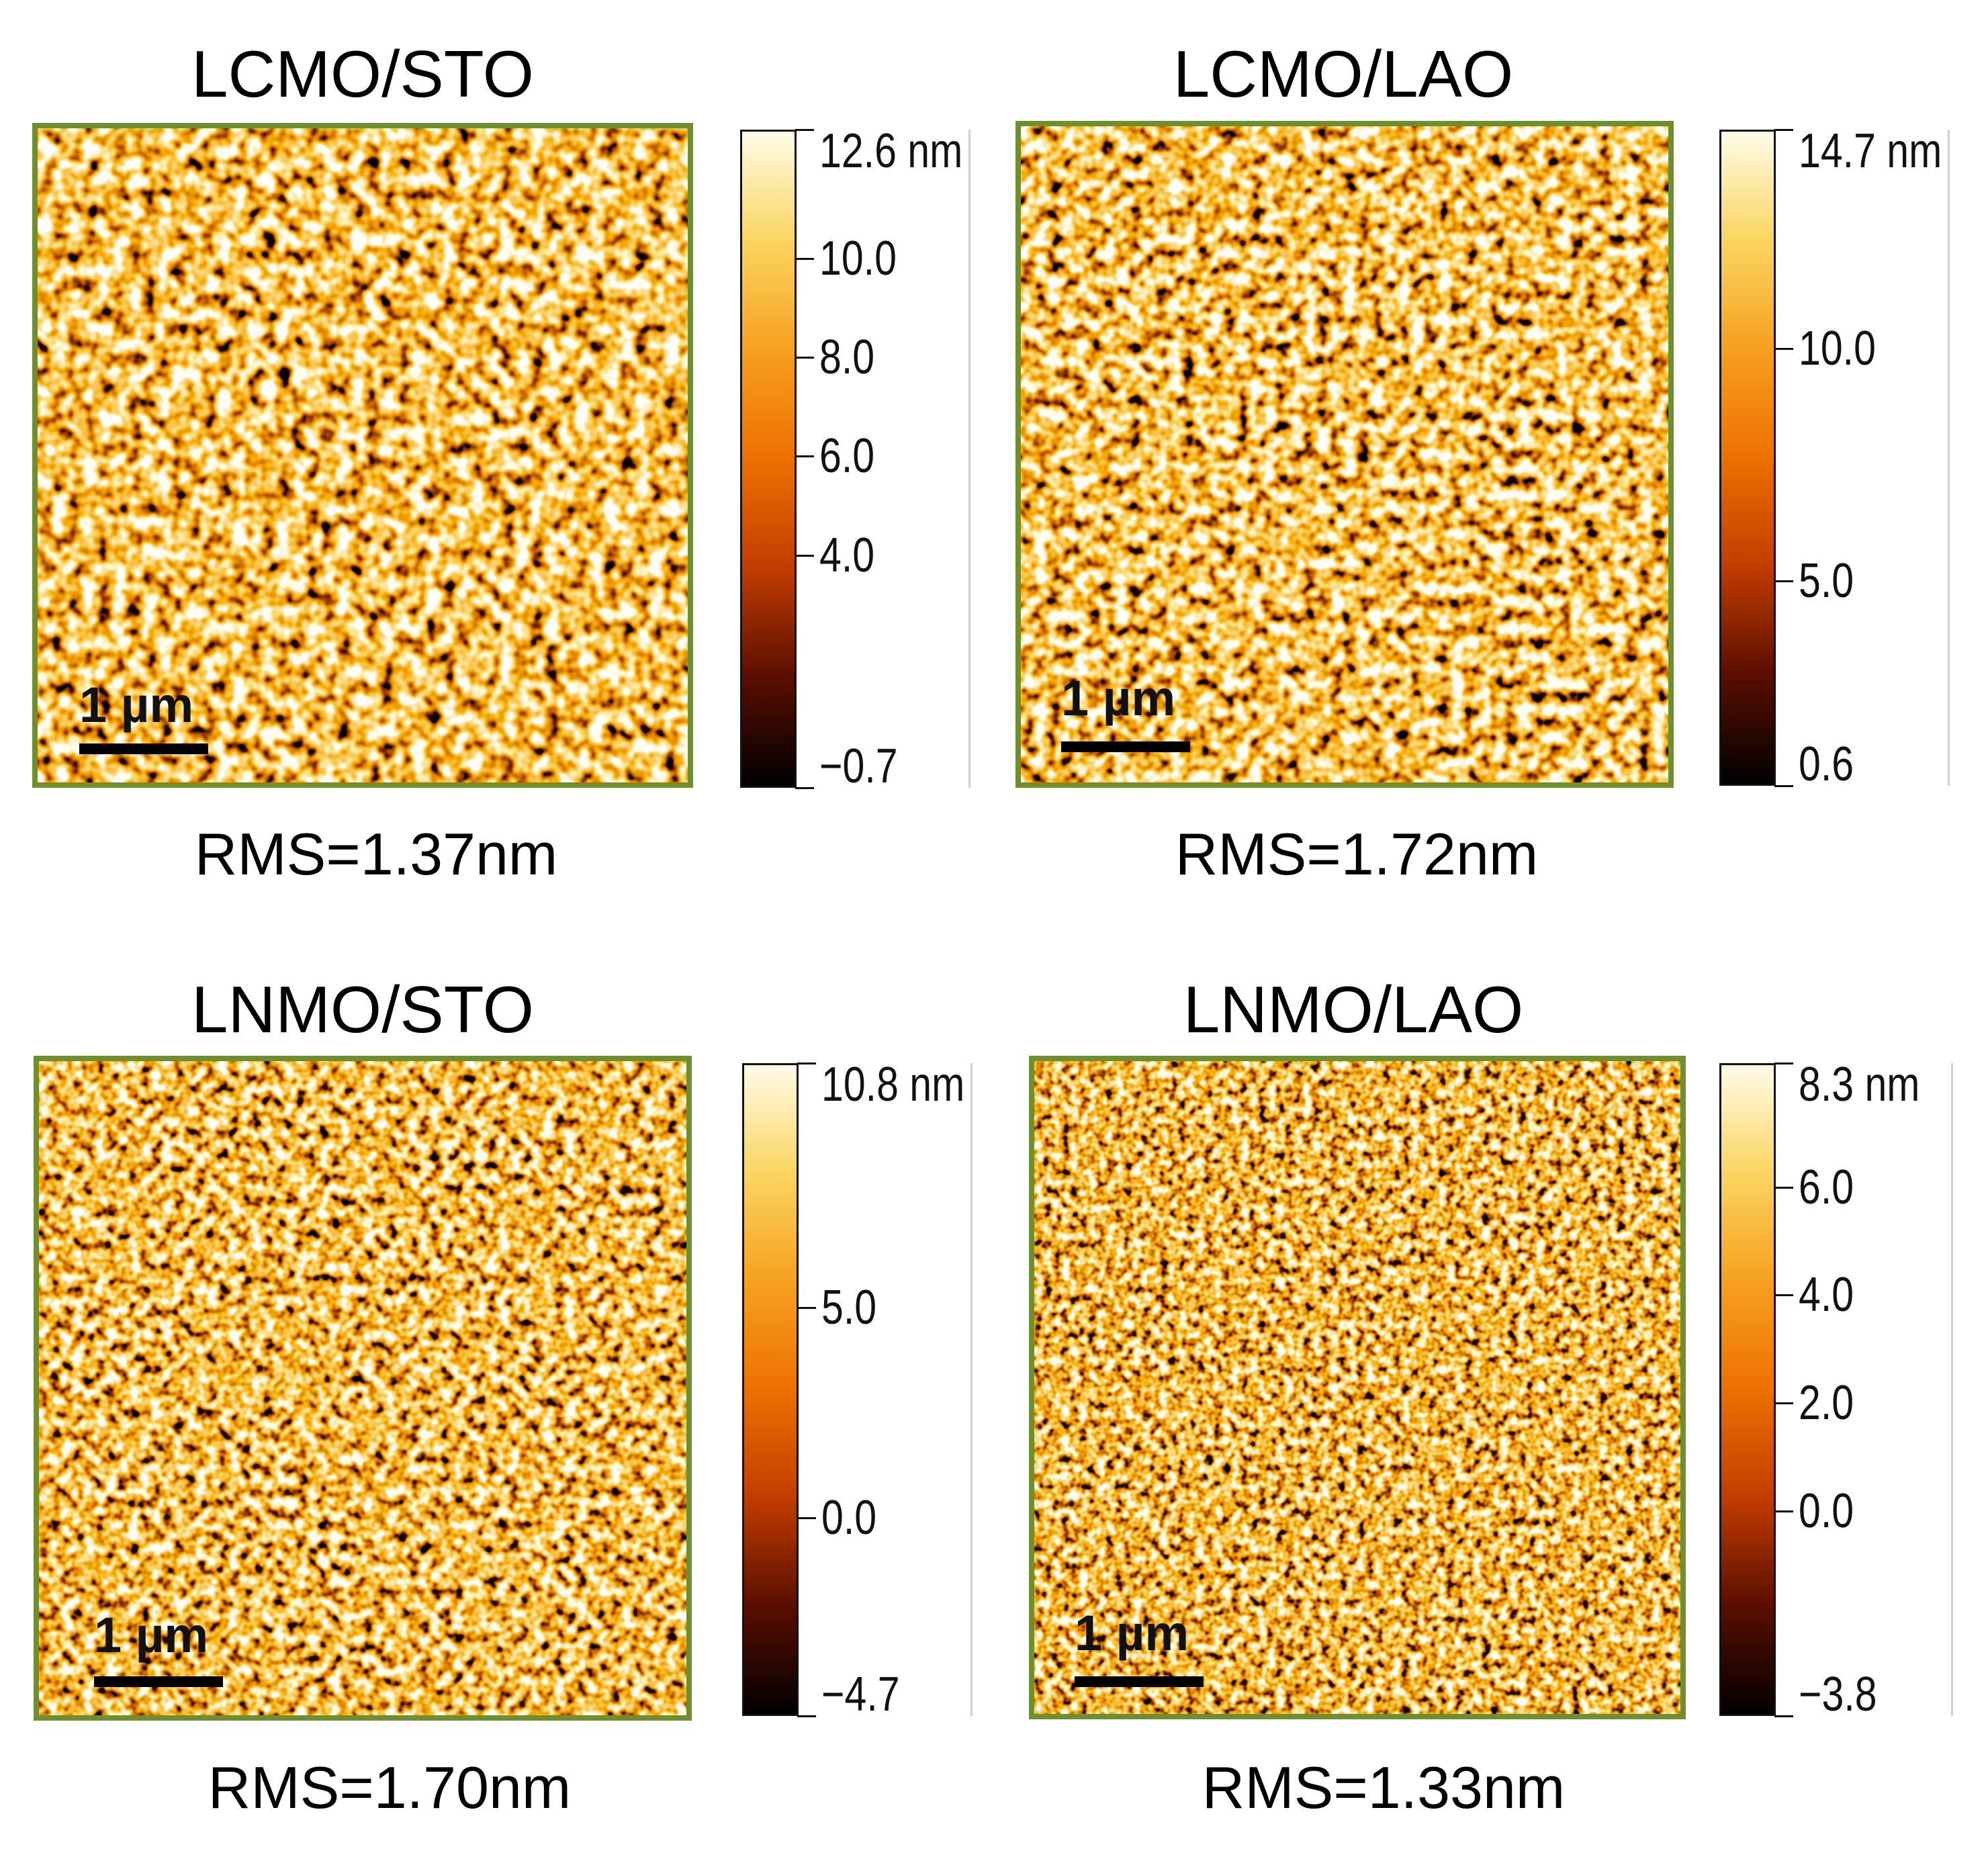  What do you see at coordinates (1827, 764) in the screenshot?
I see `color-bar-tick-label: 0.6` at bounding box center [1827, 764].